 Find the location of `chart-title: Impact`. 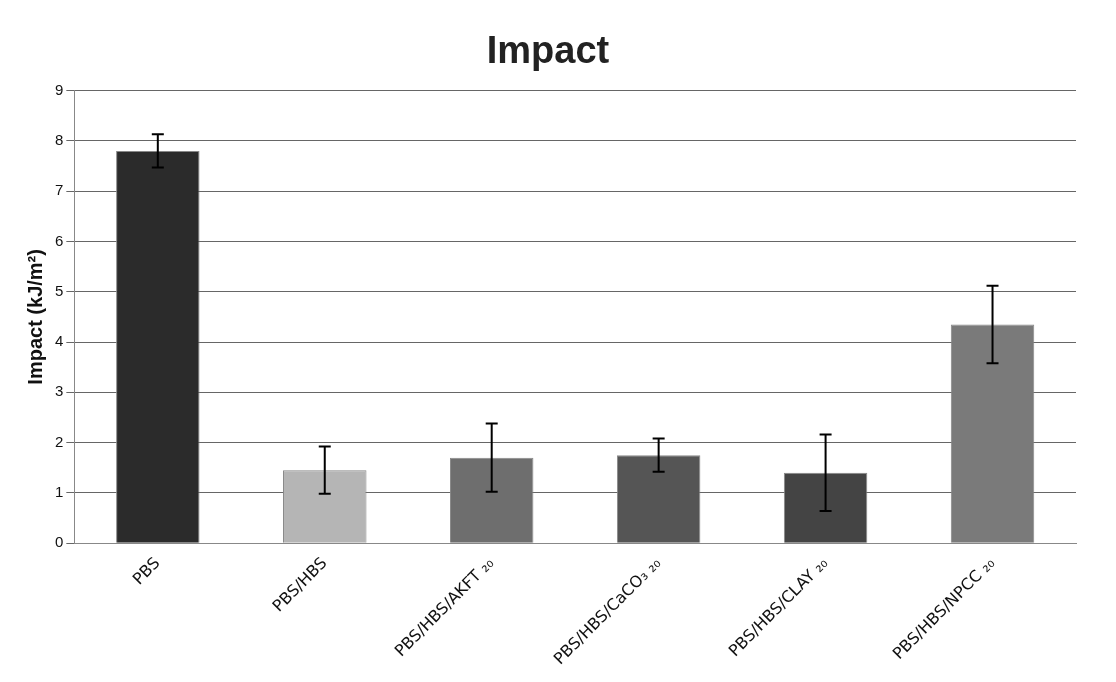

chart-title: Impact is located at coordinates (548, 50).